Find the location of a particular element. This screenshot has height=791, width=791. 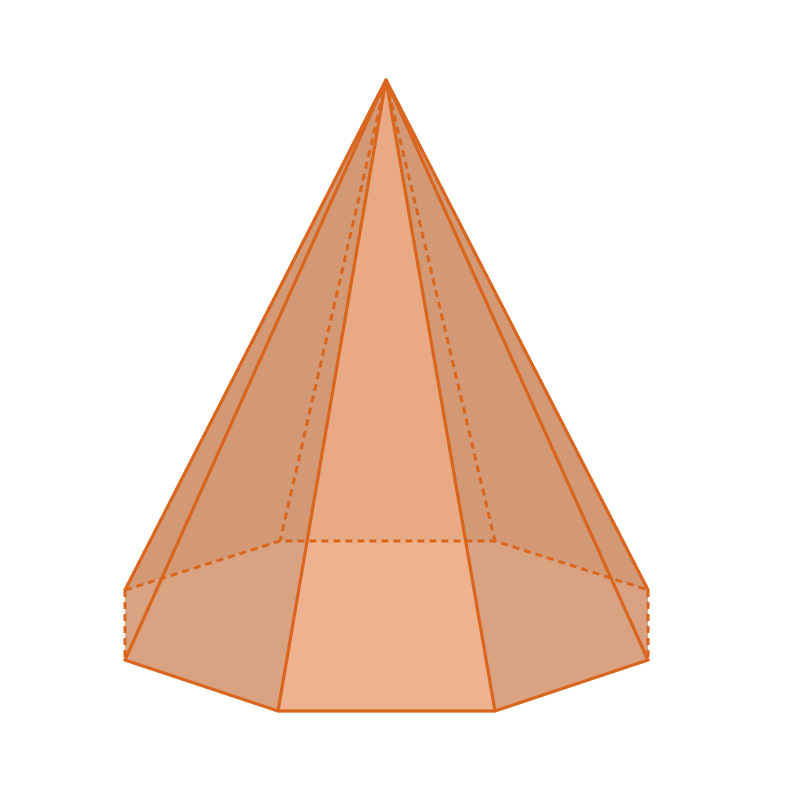

edge-apex-front-right is located at coordinates (440, 395).